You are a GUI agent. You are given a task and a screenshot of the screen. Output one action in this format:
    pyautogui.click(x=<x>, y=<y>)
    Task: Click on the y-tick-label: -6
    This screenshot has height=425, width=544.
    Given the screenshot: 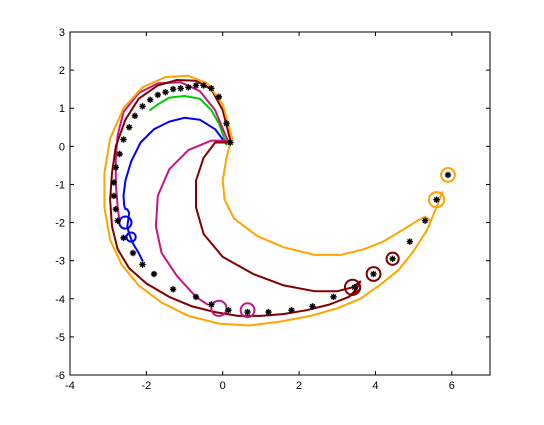 What is the action you would take?
    pyautogui.click(x=60, y=376)
    